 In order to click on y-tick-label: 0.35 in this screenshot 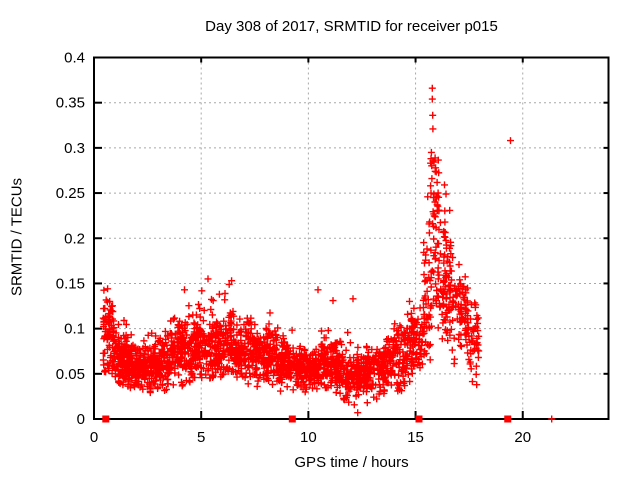, I will do `click(70, 103)`.